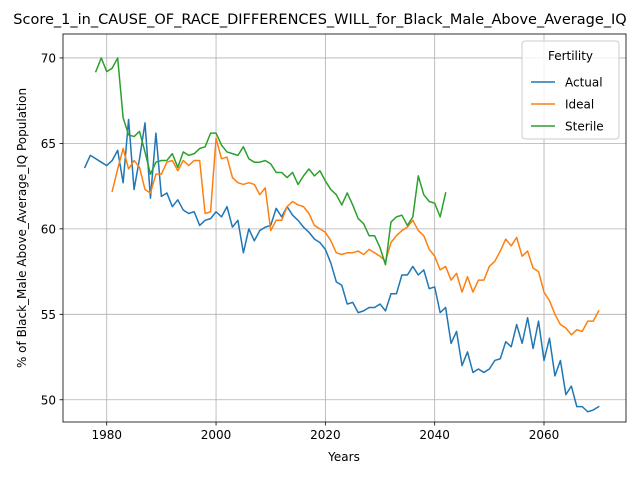 This screenshot has width=640, height=480. What do you see at coordinates (434, 435) in the screenshot?
I see `x-tick-label: 2040` at bounding box center [434, 435].